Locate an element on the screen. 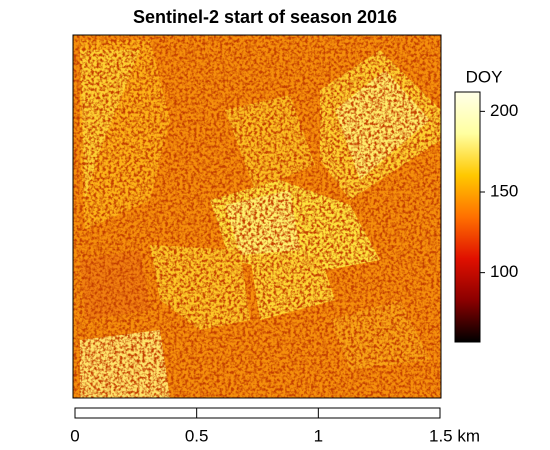 The image size is (550, 450). scale-bar-label: 1 is located at coordinates (318, 435).